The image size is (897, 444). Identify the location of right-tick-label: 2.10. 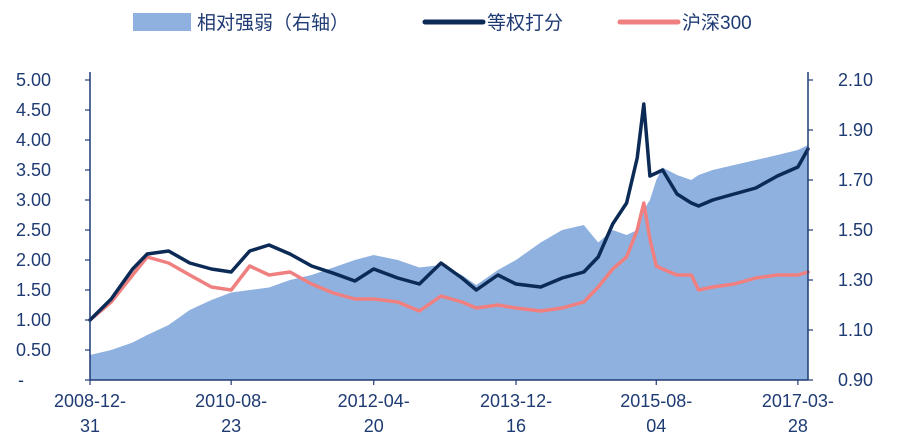
(855, 80).